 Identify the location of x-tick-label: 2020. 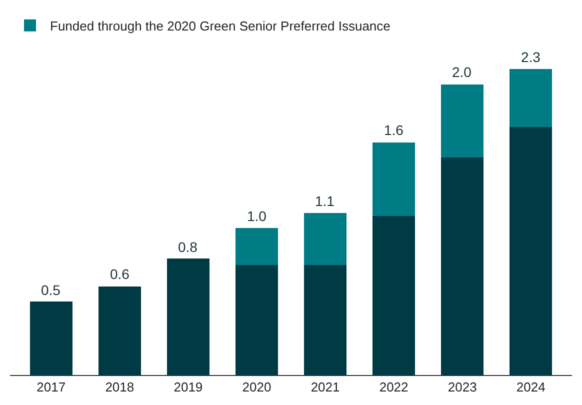
(257, 387).